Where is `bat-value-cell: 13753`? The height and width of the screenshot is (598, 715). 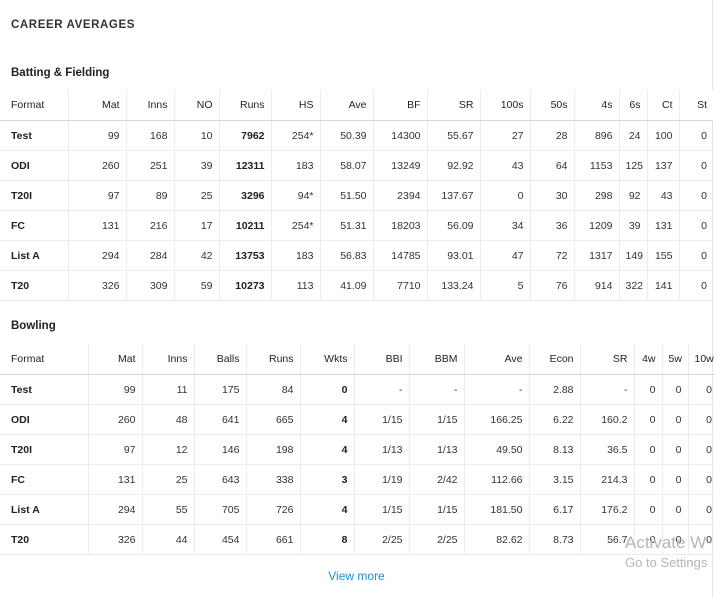
bat-value-cell: 13753 is located at coordinates (245, 255).